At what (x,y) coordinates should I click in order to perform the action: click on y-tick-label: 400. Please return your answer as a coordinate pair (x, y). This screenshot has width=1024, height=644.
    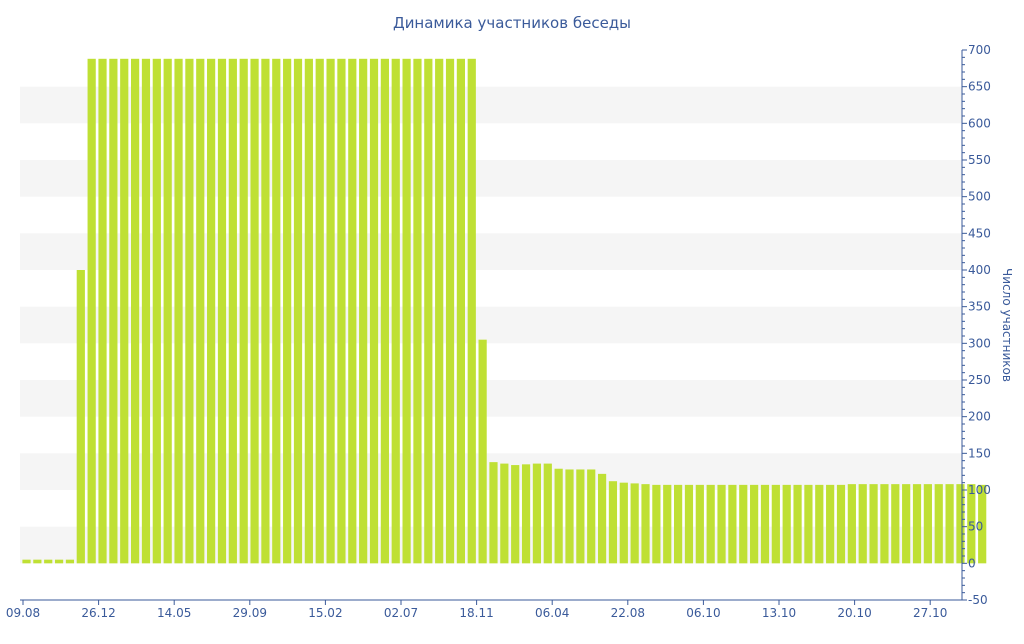
    Looking at the image, I should click on (979, 270).